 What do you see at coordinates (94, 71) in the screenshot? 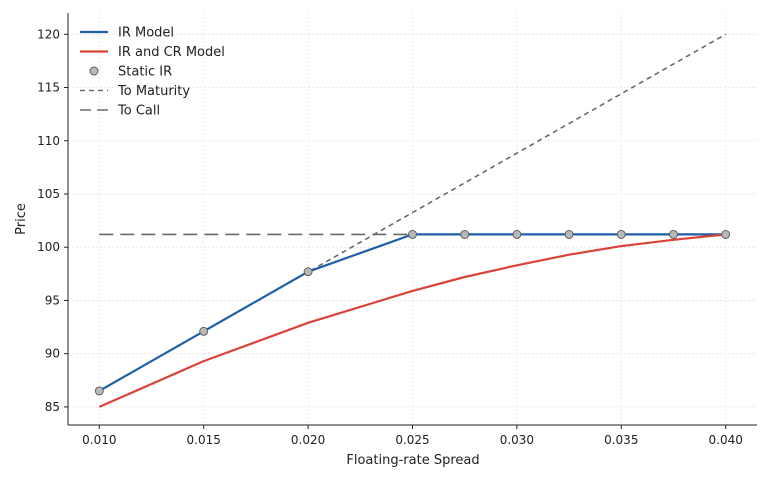
I see `legend-marker-static-ir` at bounding box center [94, 71].